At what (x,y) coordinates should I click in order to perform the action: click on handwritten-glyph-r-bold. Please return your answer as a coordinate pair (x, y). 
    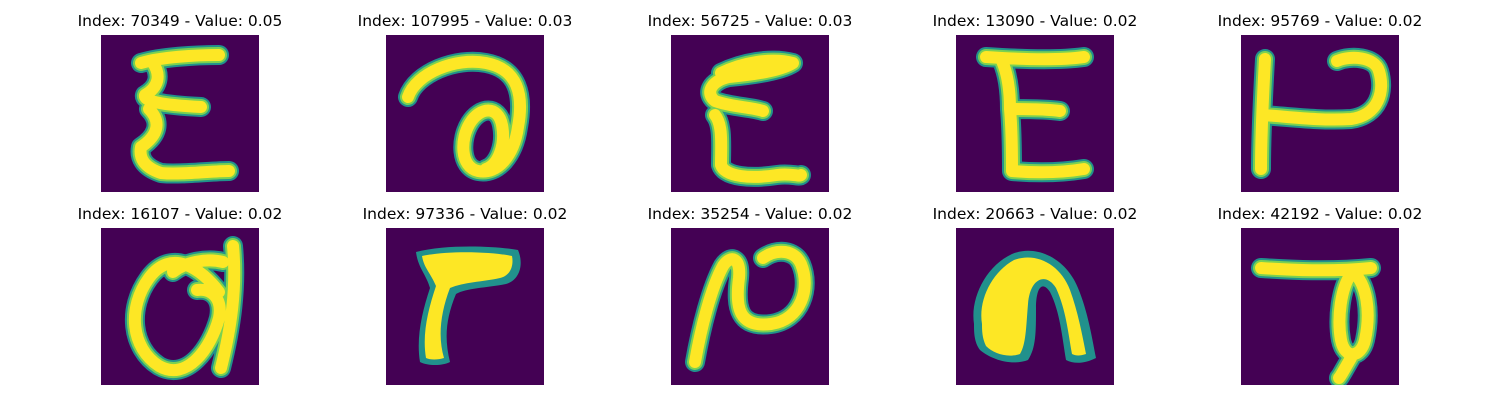
    Looking at the image, I should click on (468, 305).